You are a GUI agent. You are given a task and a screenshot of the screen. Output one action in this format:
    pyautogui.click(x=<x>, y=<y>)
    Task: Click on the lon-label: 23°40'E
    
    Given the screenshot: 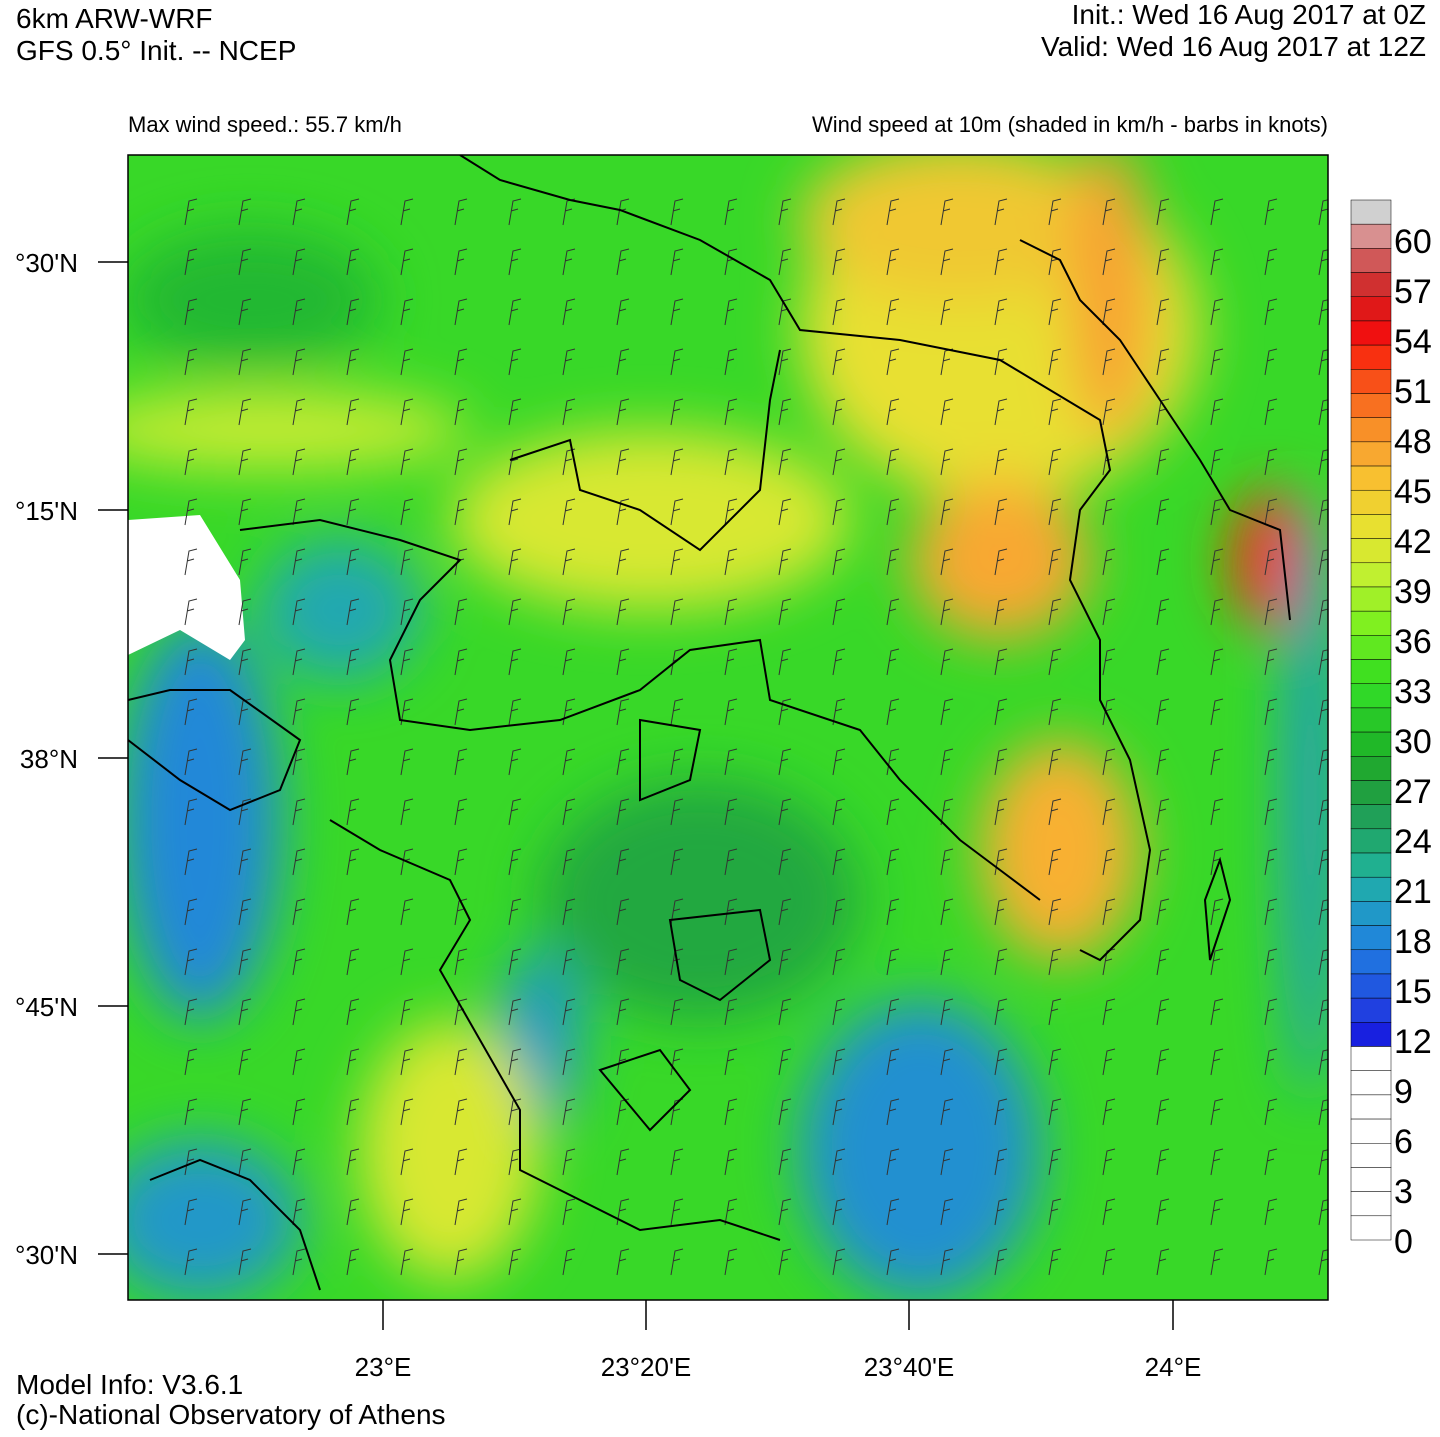 What is the action you would take?
    pyautogui.click(x=909, y=1367)
    